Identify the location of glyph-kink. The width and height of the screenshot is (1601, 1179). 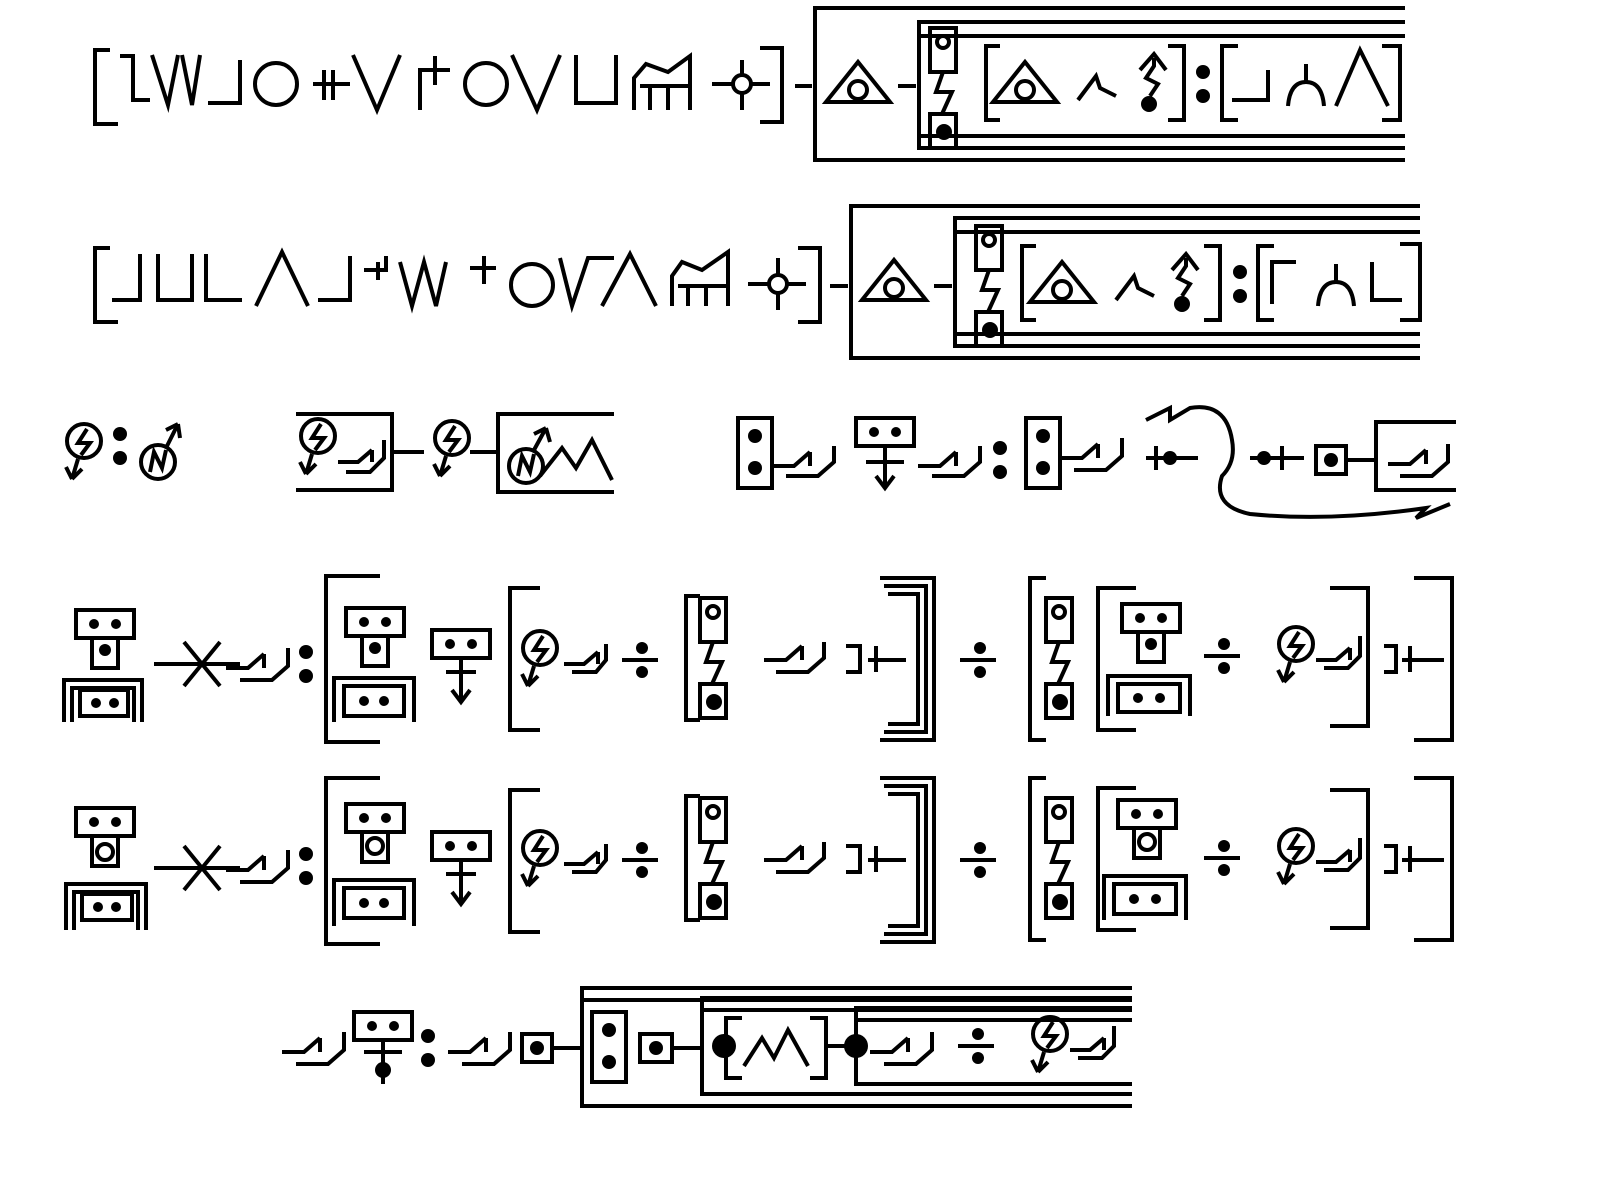
(1134, 286).